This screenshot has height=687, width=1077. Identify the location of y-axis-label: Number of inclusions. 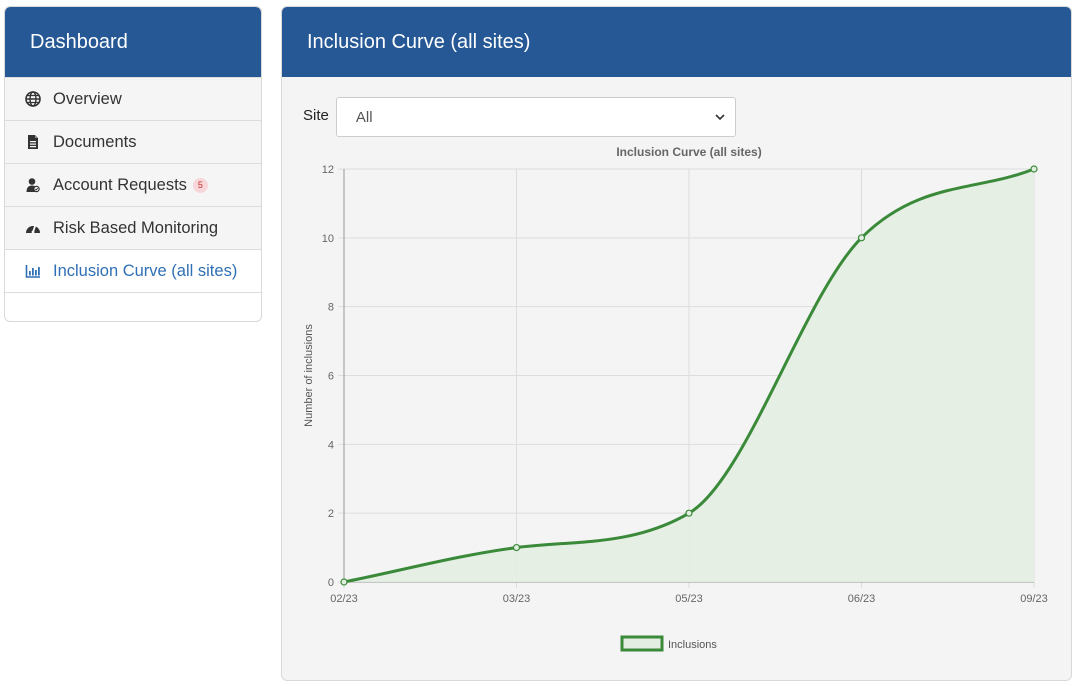
(309, 375).